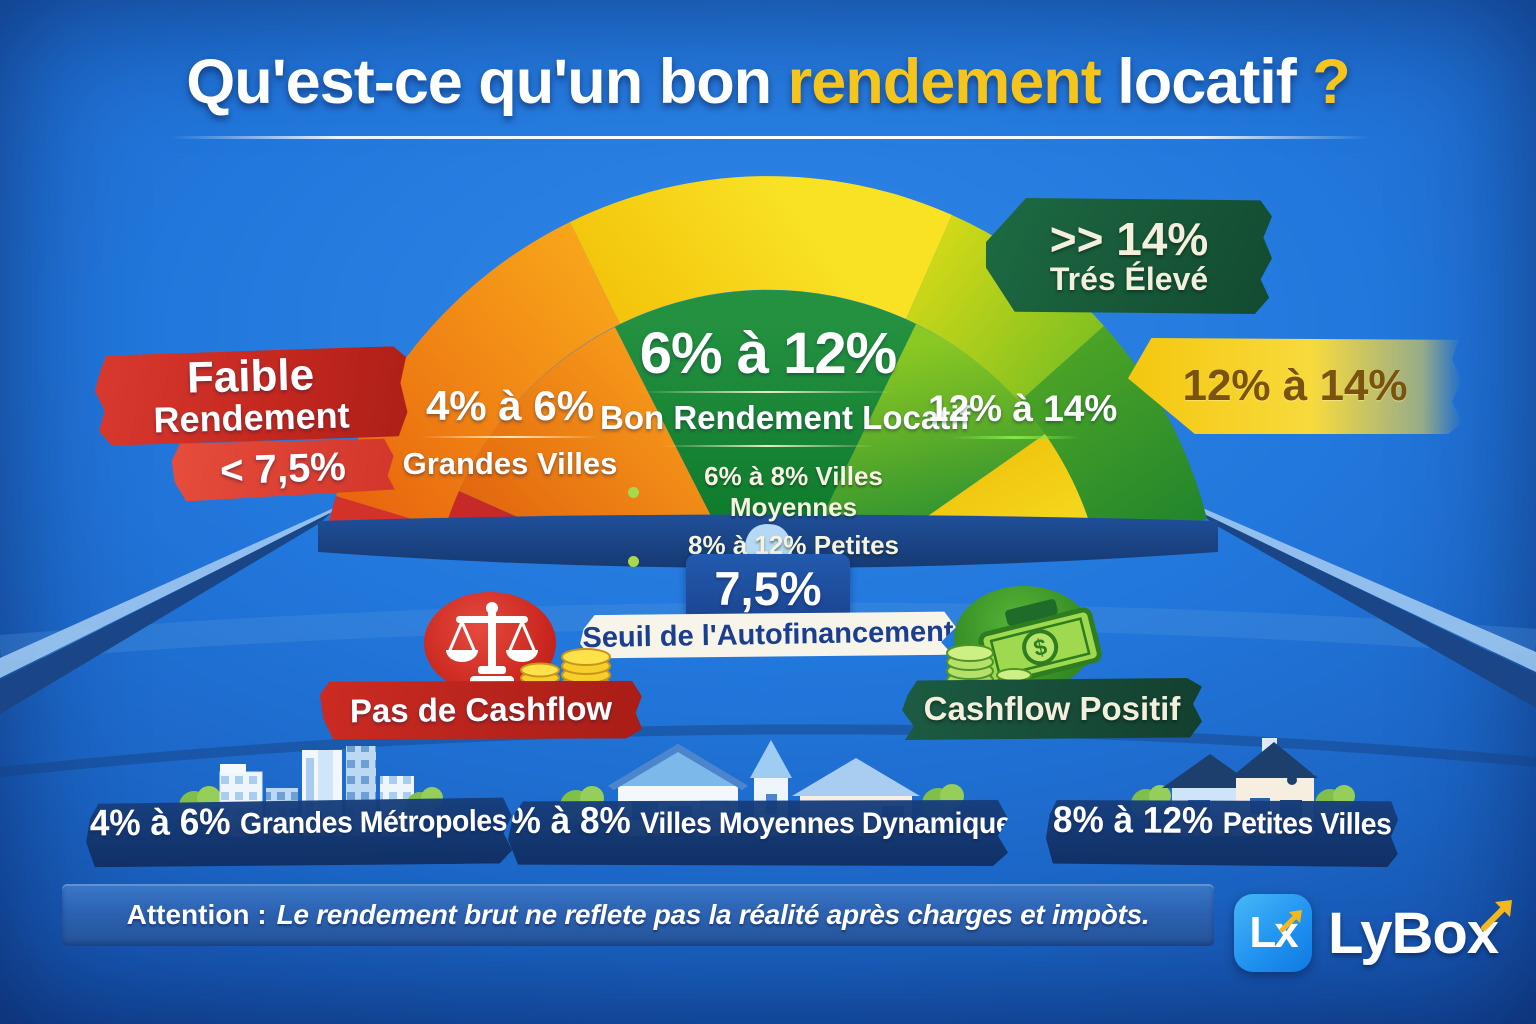 The height and width of the screenshot is (1024, 1536). I want to click on city-range: 8% à 12%, so click(1133, 819).